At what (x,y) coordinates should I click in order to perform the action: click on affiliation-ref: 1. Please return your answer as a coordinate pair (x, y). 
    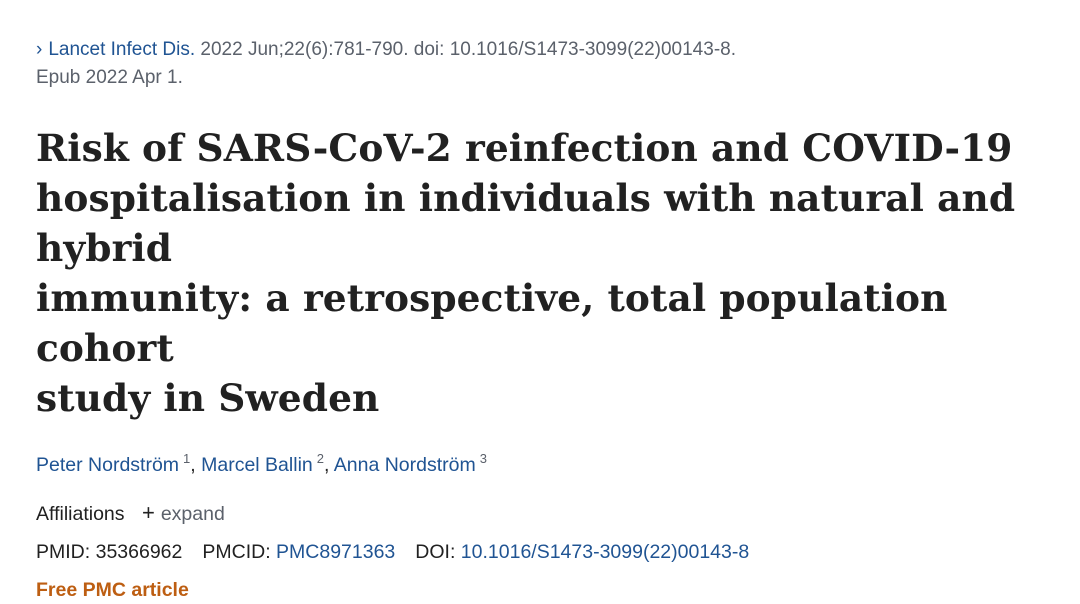
    Looking at the image, I should click on (187, 458).